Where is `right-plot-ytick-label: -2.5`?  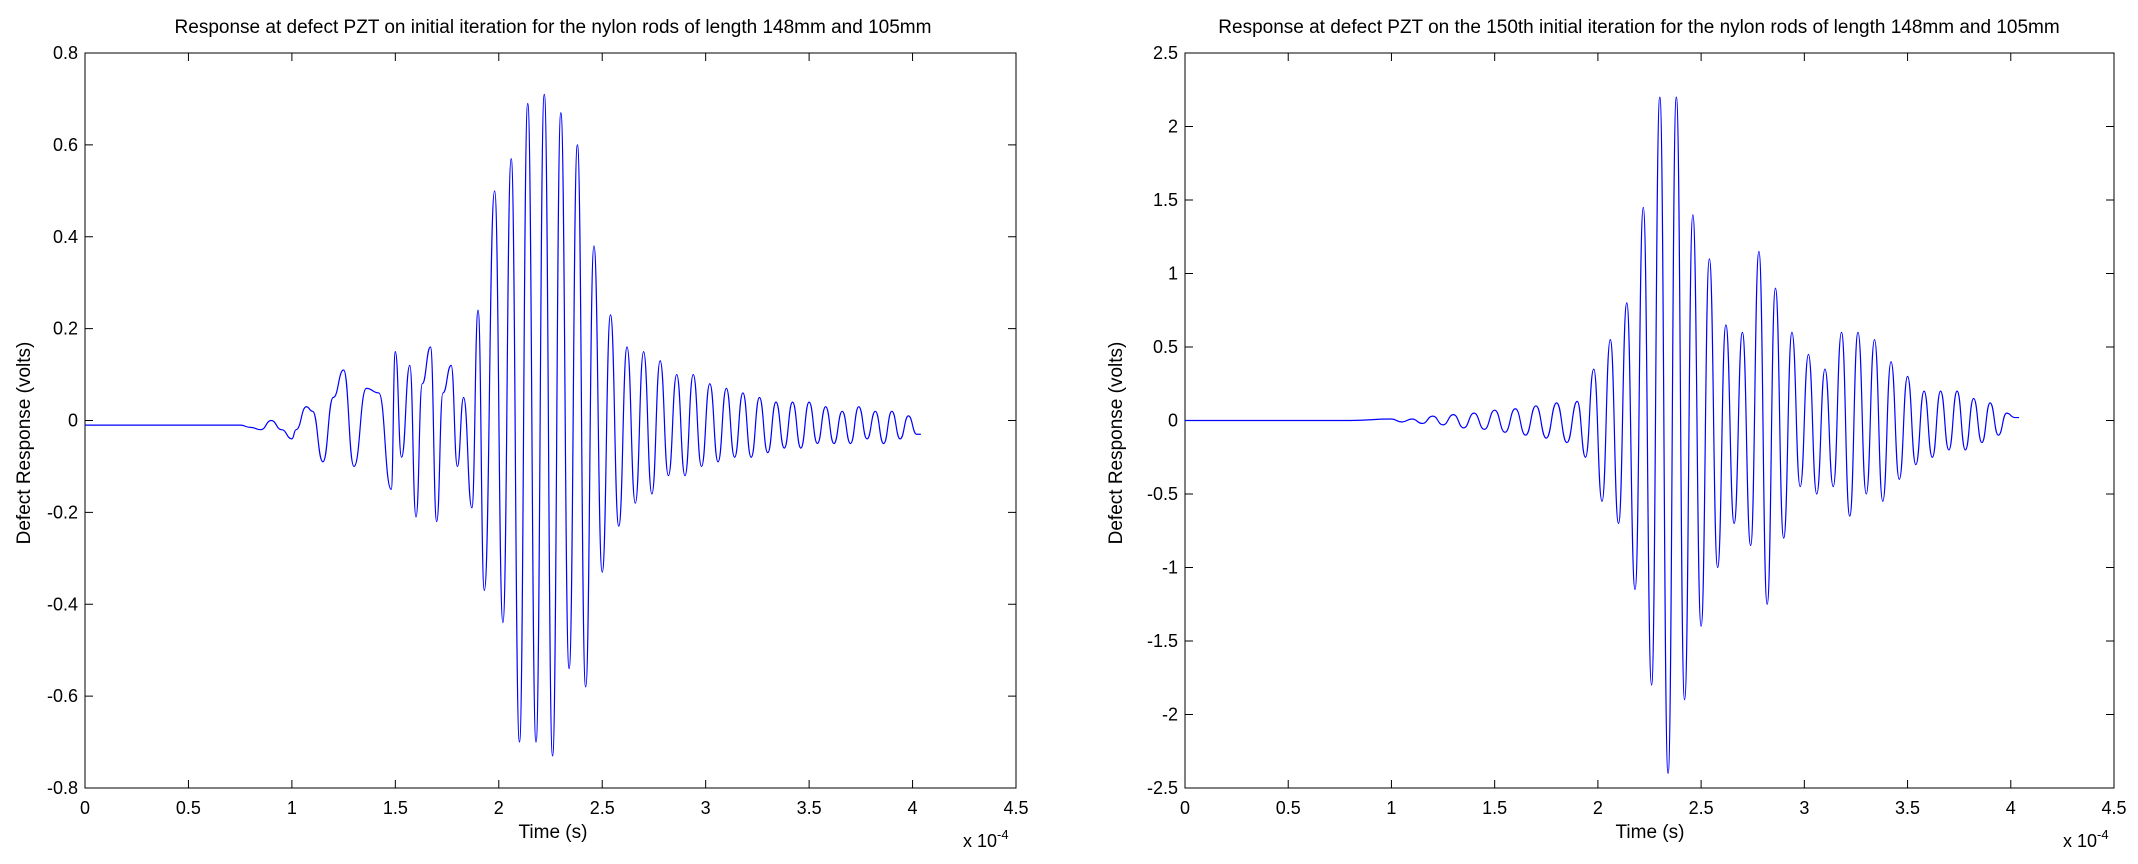 right-plot-ytick-label: -2.5 is located at coordinates (1162, 788).